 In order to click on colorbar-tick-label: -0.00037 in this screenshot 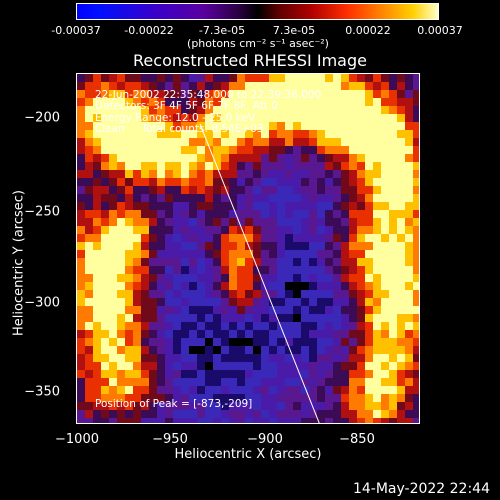, I will do `click(76, 30)`.